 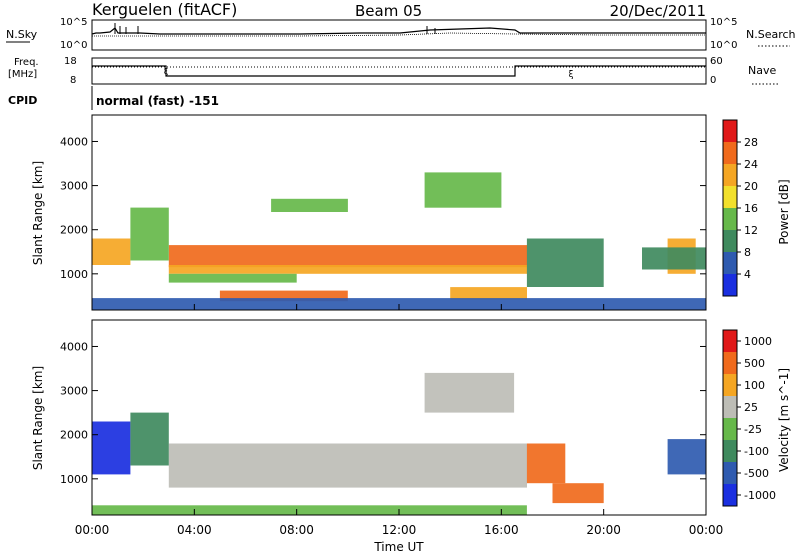 I want to click on freq-line, so click(x=399, y=71).